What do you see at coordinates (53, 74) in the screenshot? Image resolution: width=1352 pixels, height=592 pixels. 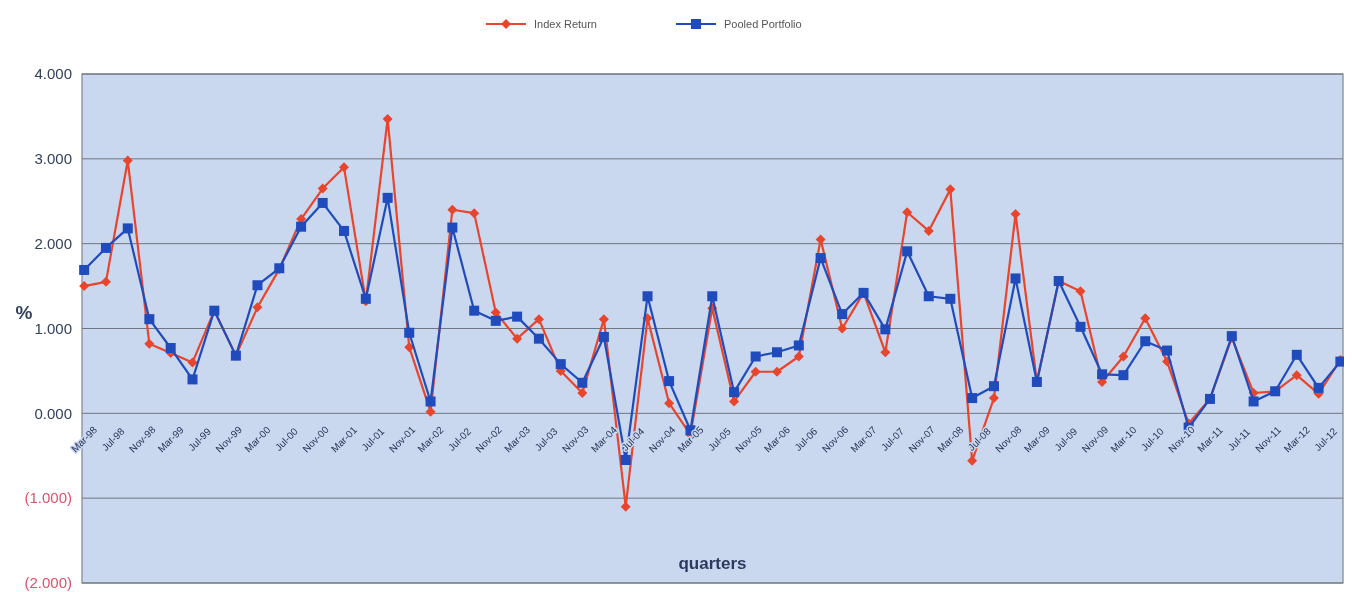 I see `y-tick-label: 4.000` at bounding box center [53, 74].